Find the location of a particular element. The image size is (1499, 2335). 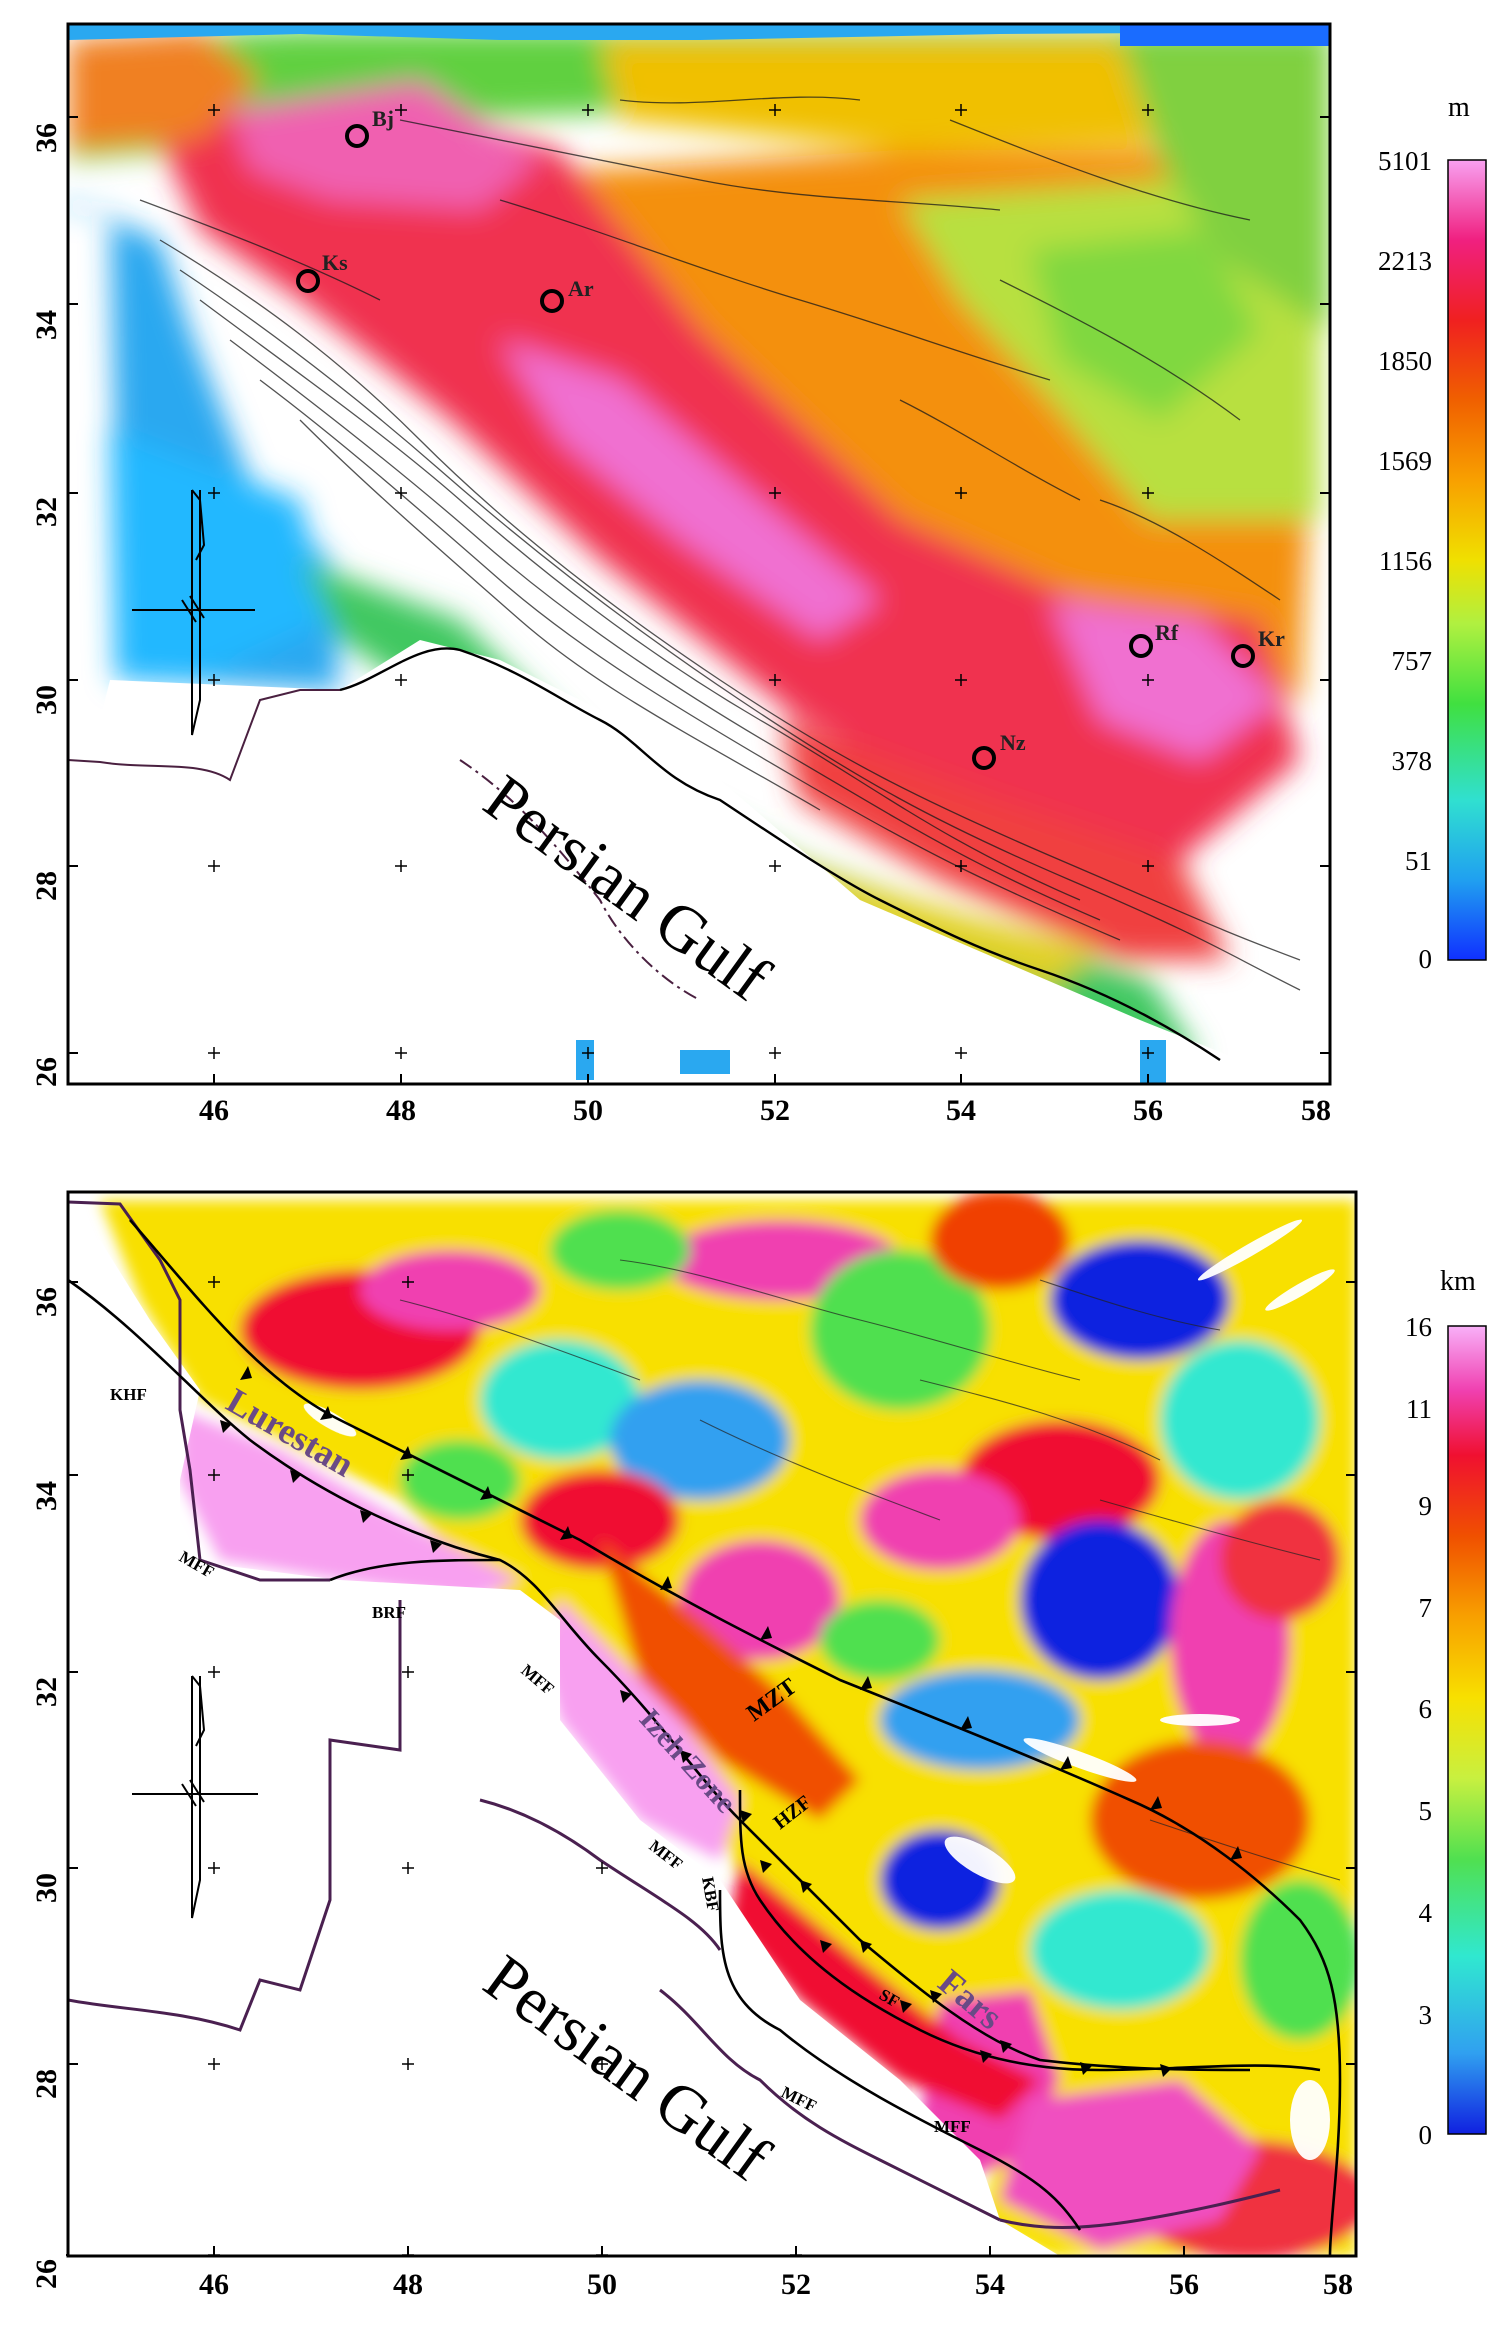

bottom-x-axis: 46 48 50 52 54 56 58 is located at coordinates (776, 2284).